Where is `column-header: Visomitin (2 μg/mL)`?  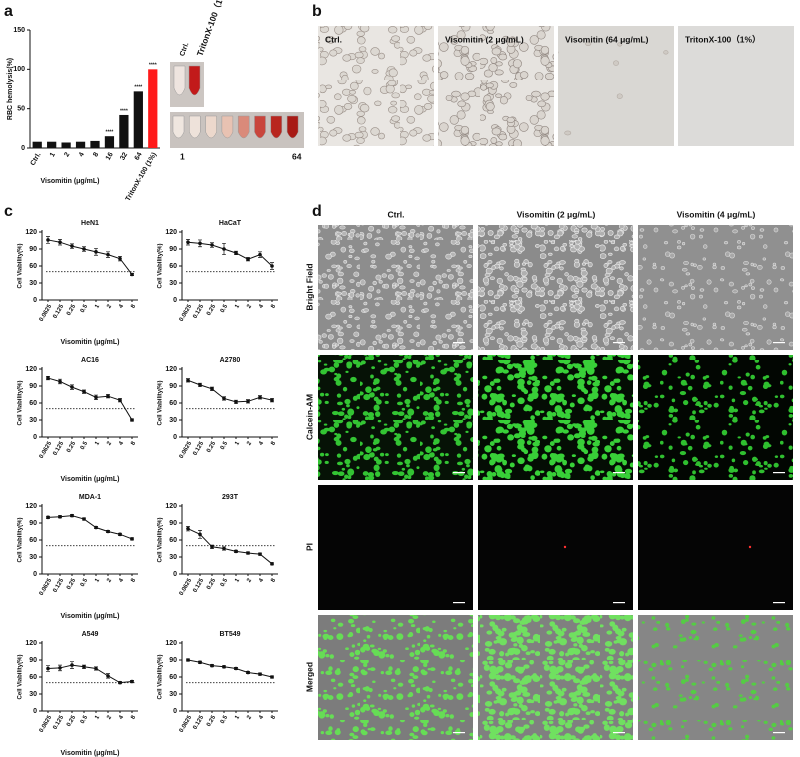
column-header: Visomitin (2 μg/mL) is located at coordinates (556, 214).